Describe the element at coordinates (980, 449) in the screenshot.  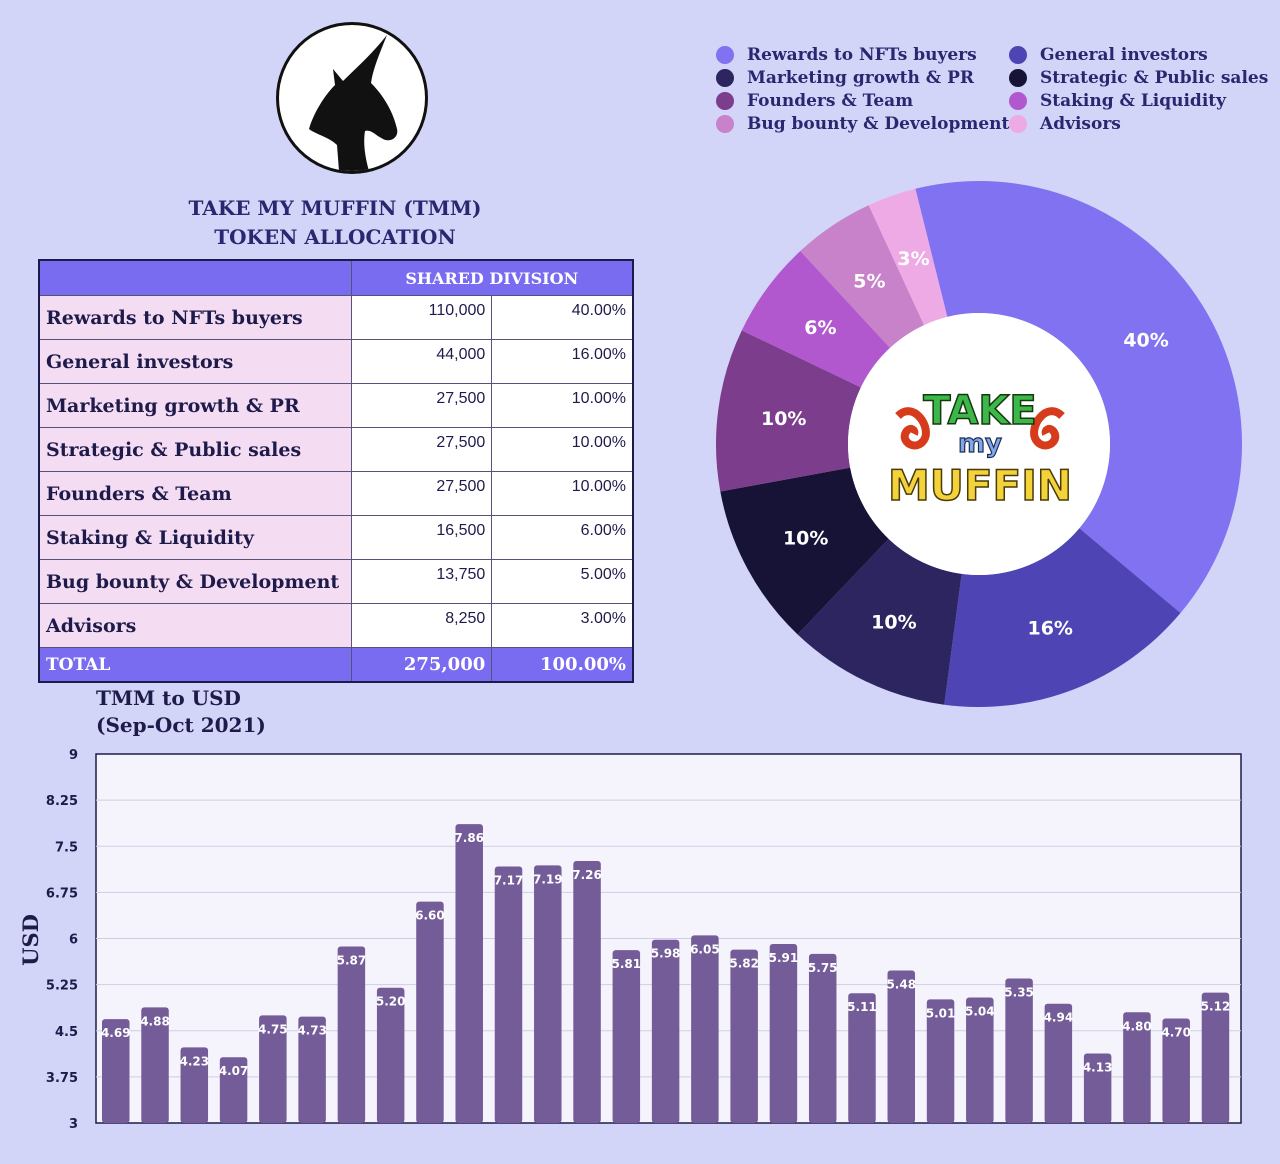
I see `take-my-muffin-logo: TAKE my MUFFIN` at that location.